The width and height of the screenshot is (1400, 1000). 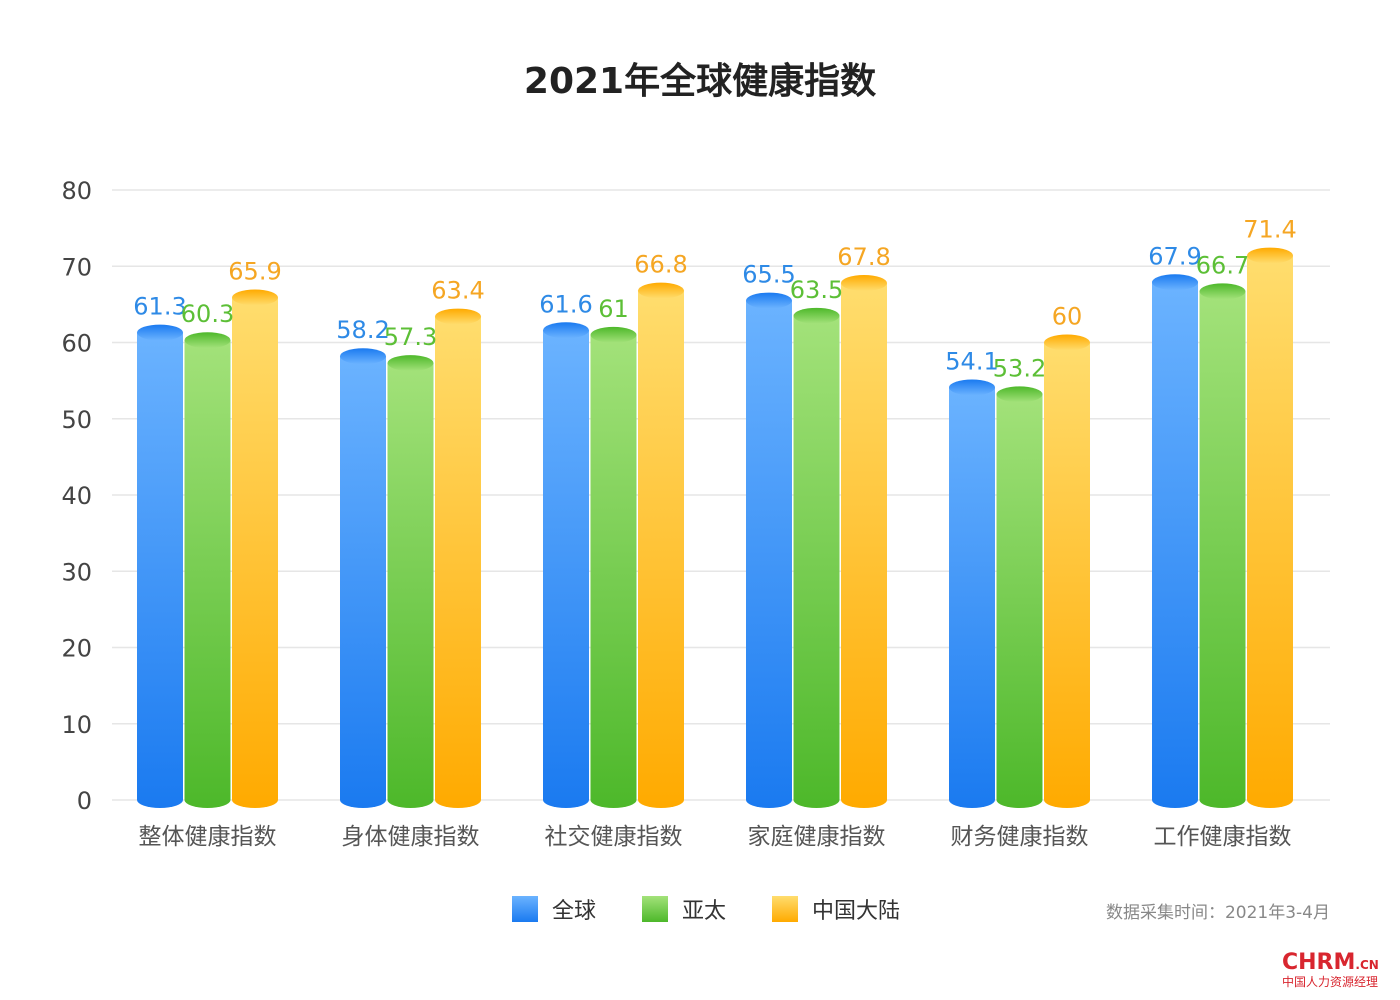 I want to click on x-tick-label: 社交健康指数, so click(x=614, y=837).